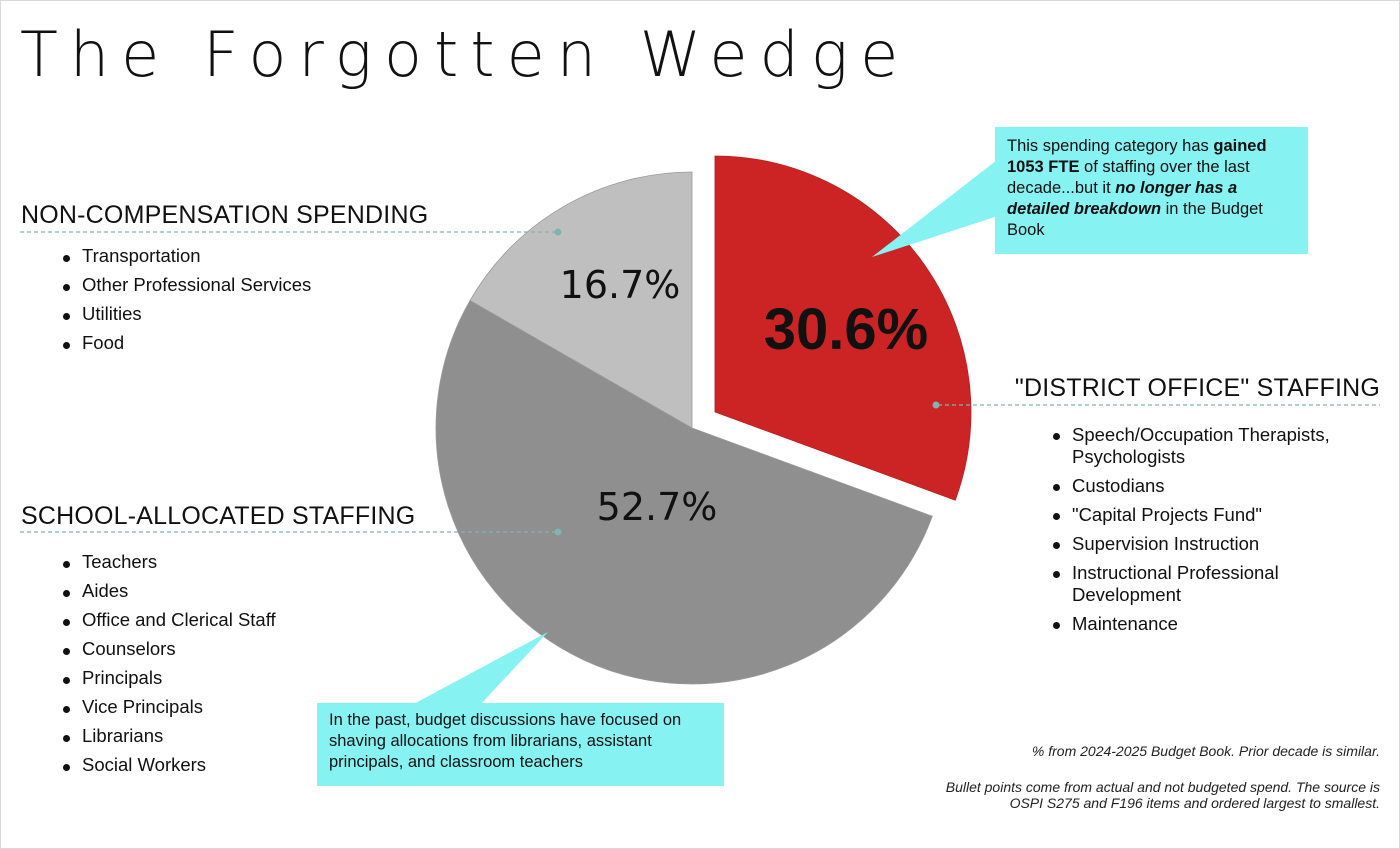  What do you see at coordinates (218, 516) in the screenshot?
I see `category-title-school-allocated: SCHOOL-ALLOCATED STAFFING` at bounding box center [218, 516].